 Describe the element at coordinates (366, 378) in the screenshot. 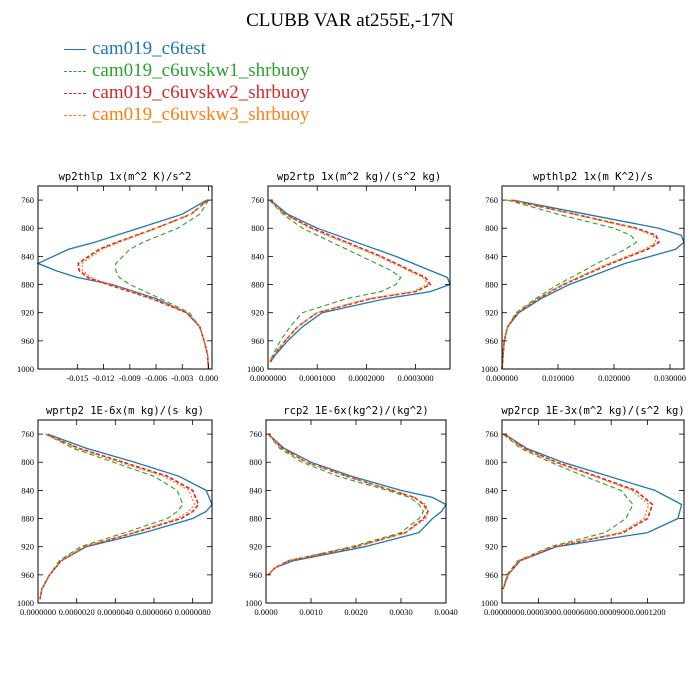

I see `x-tick-label: 0.0002000` at that location.